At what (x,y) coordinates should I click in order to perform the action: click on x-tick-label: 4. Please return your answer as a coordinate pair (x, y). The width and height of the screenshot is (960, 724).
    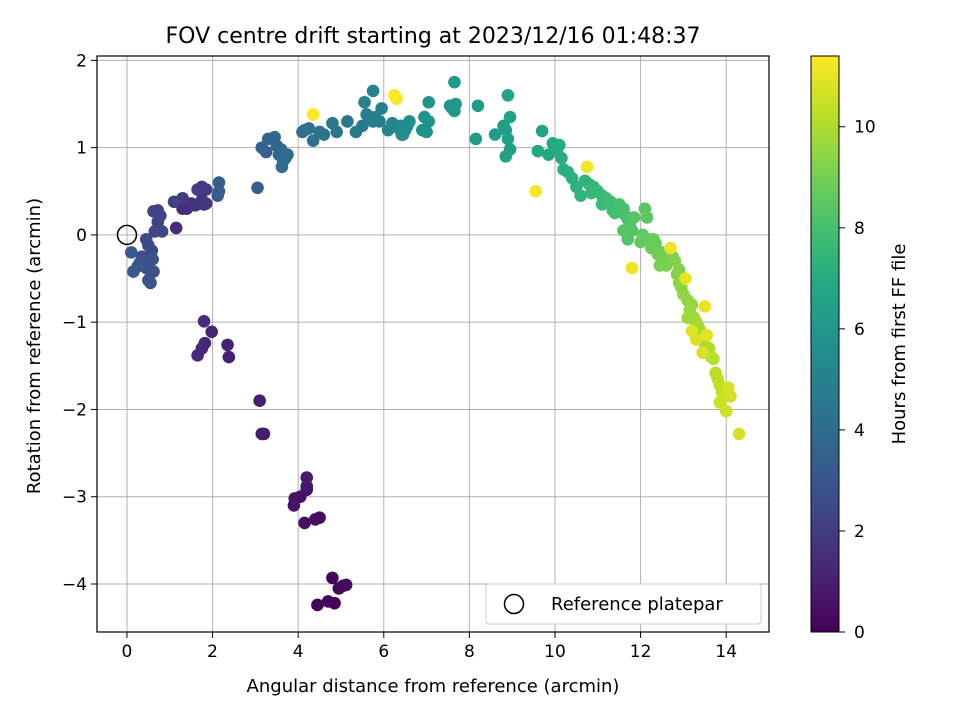
    Looking at the image, I should click on (298, 652).